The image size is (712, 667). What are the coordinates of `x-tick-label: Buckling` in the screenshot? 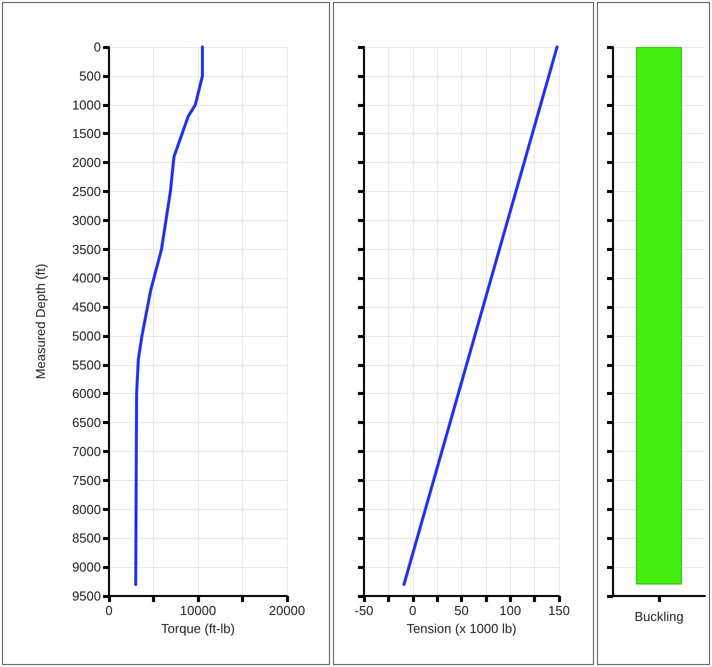 It's located at (659, 616).